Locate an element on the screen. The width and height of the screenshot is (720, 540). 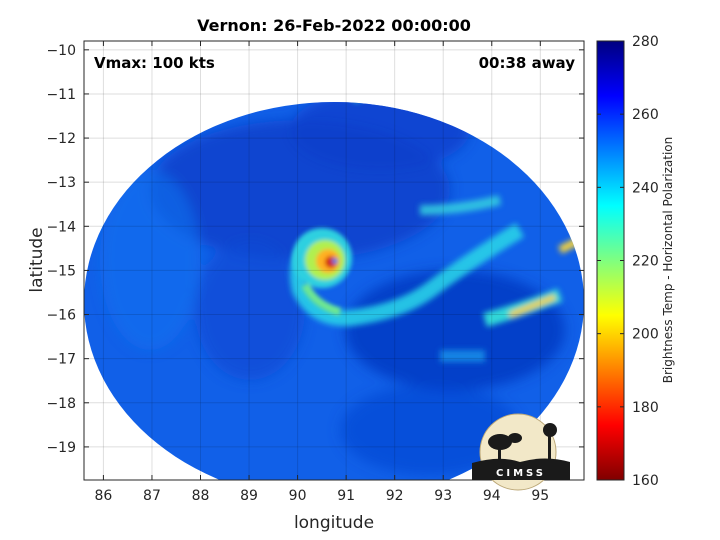
x-tick-label: 88 is located at coordinates (201, 496).